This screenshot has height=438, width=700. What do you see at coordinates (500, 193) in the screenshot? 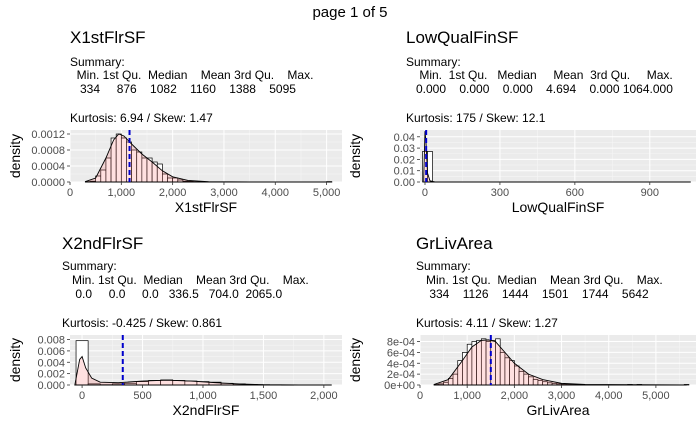
I see `x-tick-label: 300` at bounding box center [500, 193].